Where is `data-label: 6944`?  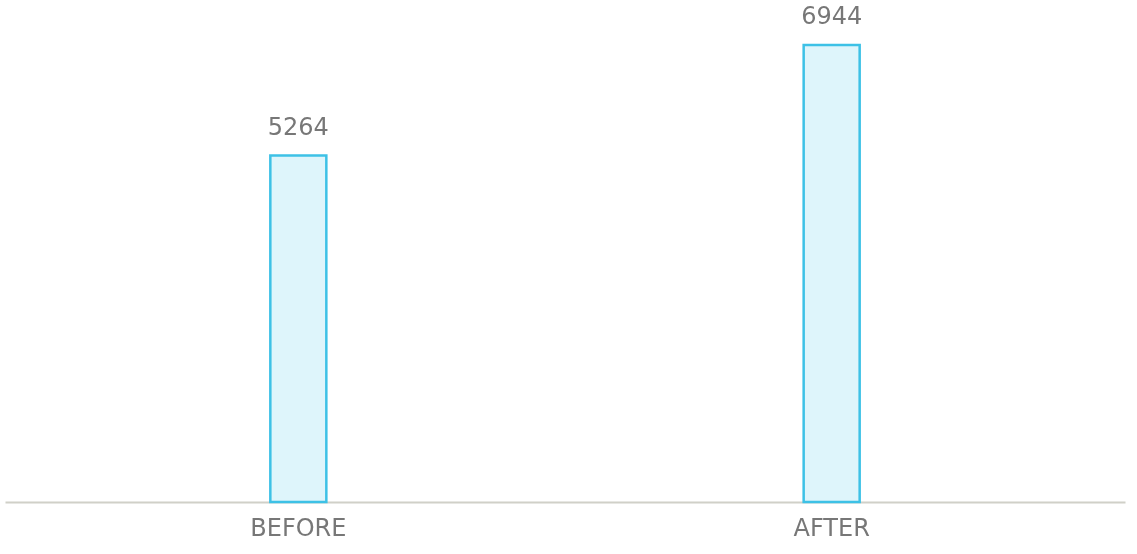
data-label: 6944 is located at coordinates (832, 16).